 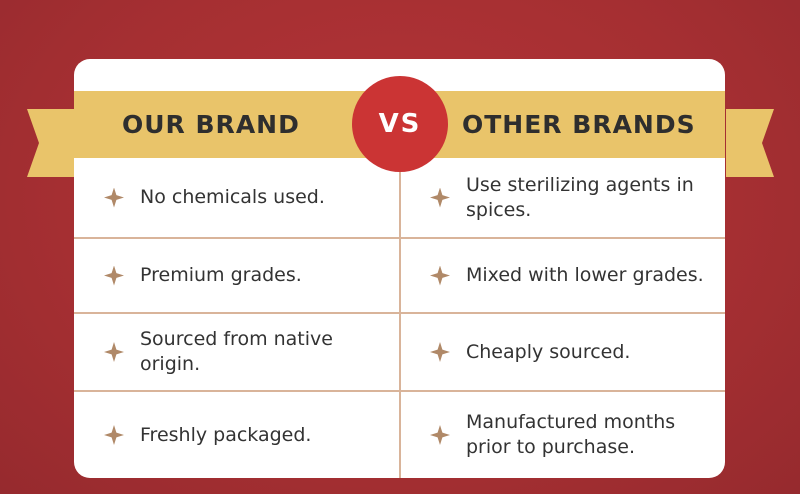 What do you see at coordinates (236, 351) in the screenshot?
I see `item-text: Sourced from native origin.` at bounding box center [236, 351].